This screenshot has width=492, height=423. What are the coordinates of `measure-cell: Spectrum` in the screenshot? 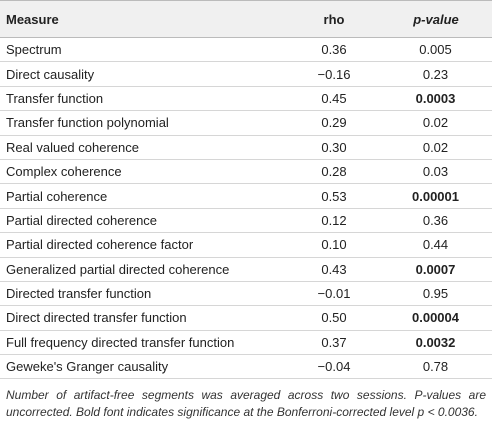 It's located at (141, 50).